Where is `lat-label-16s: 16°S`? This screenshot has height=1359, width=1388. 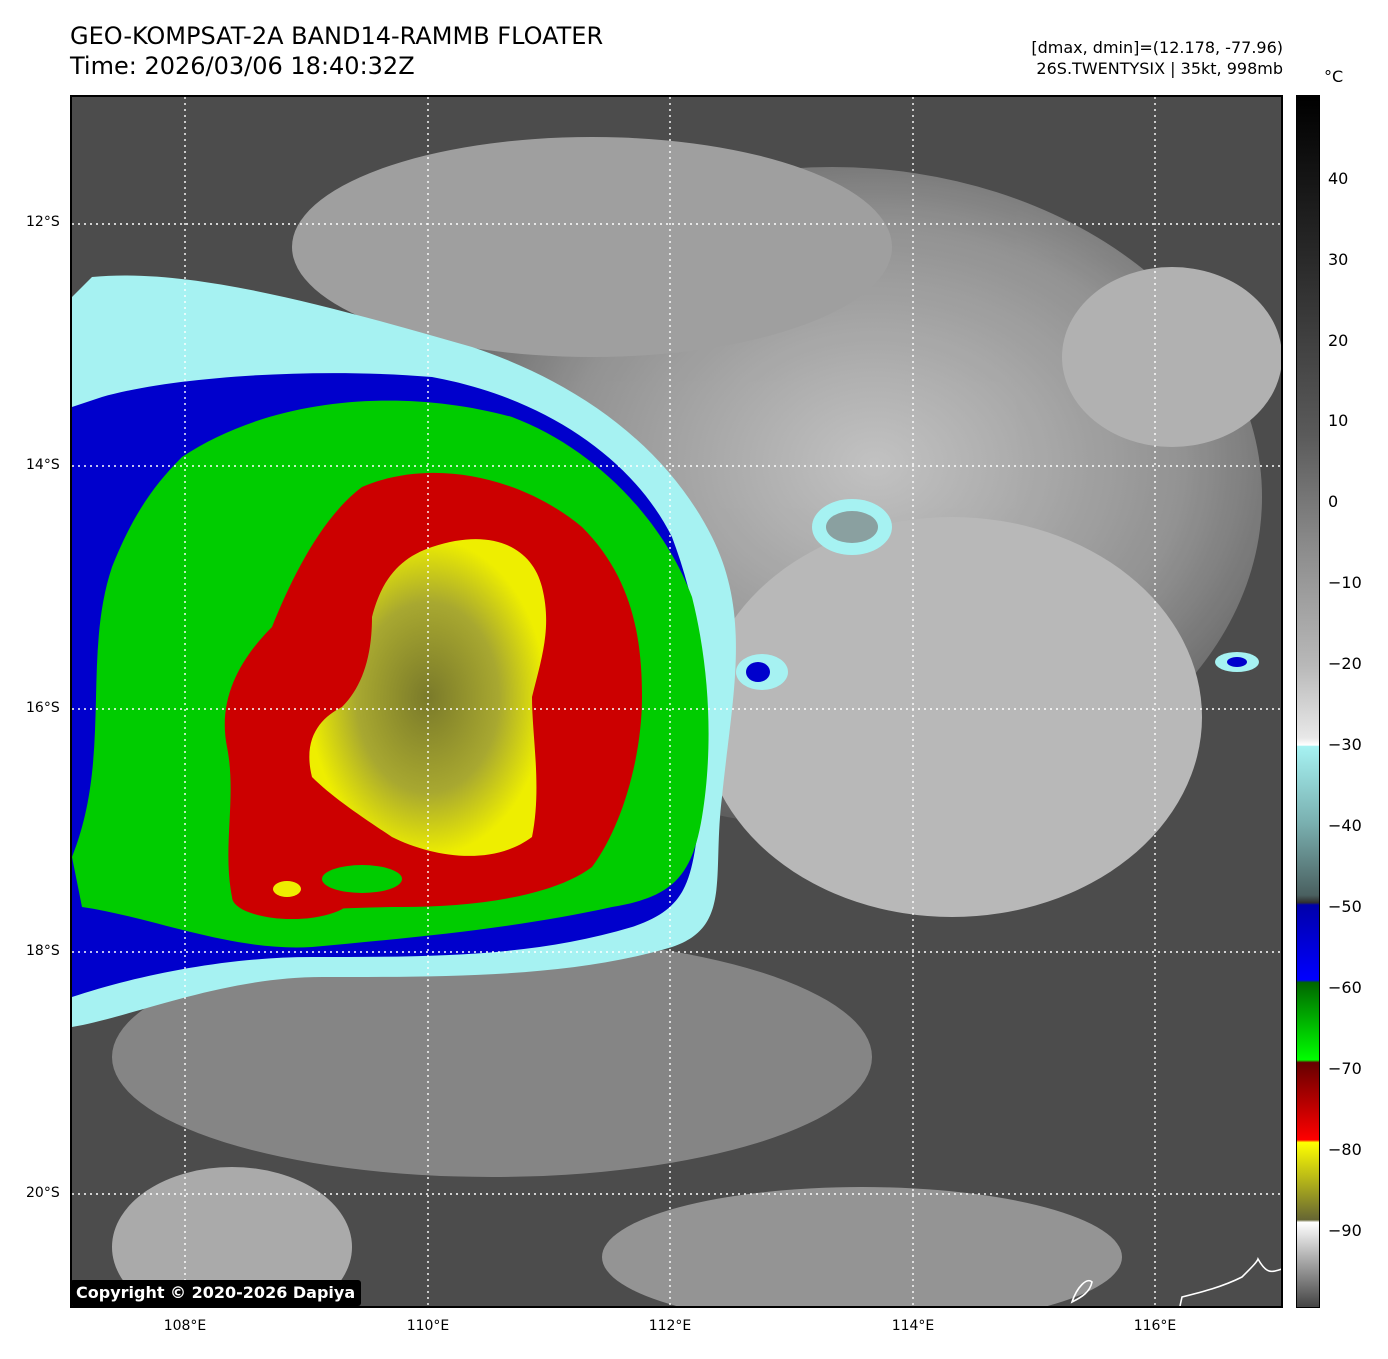 lat-label-16s: 16°S is located at coordinates (43, 708).